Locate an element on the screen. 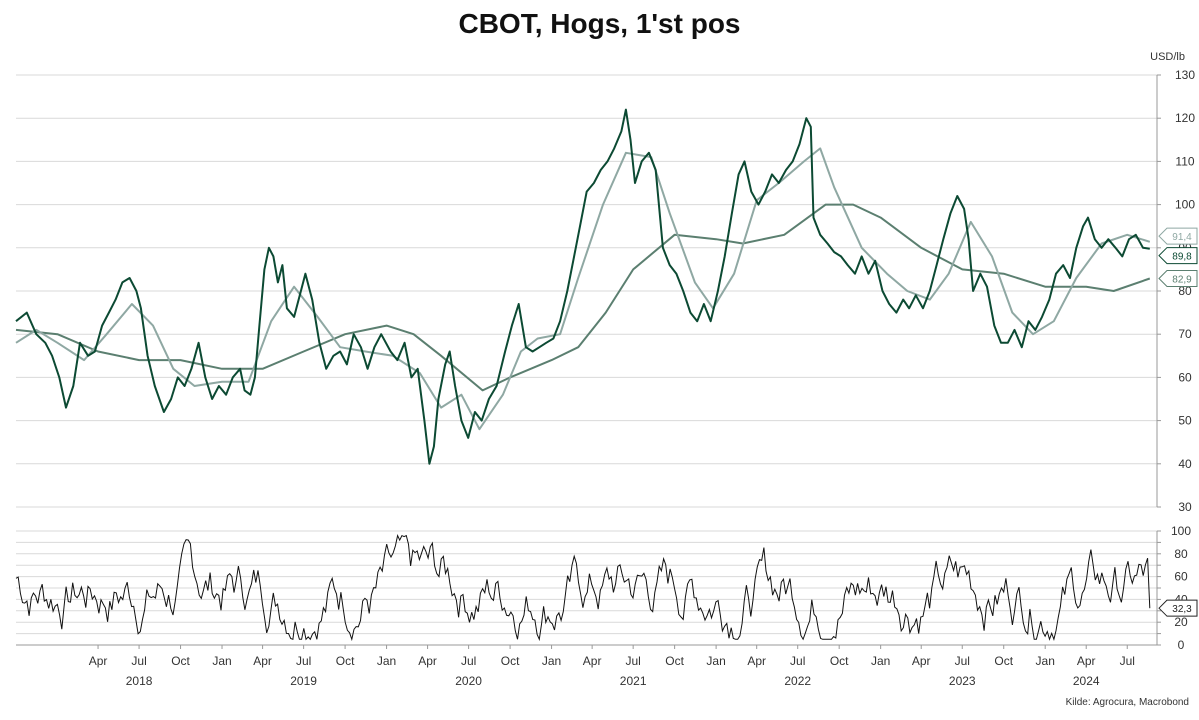 This screenshot has height=720, width=1199. x-year-label: 2024 is located at coordinates (1086, 681).